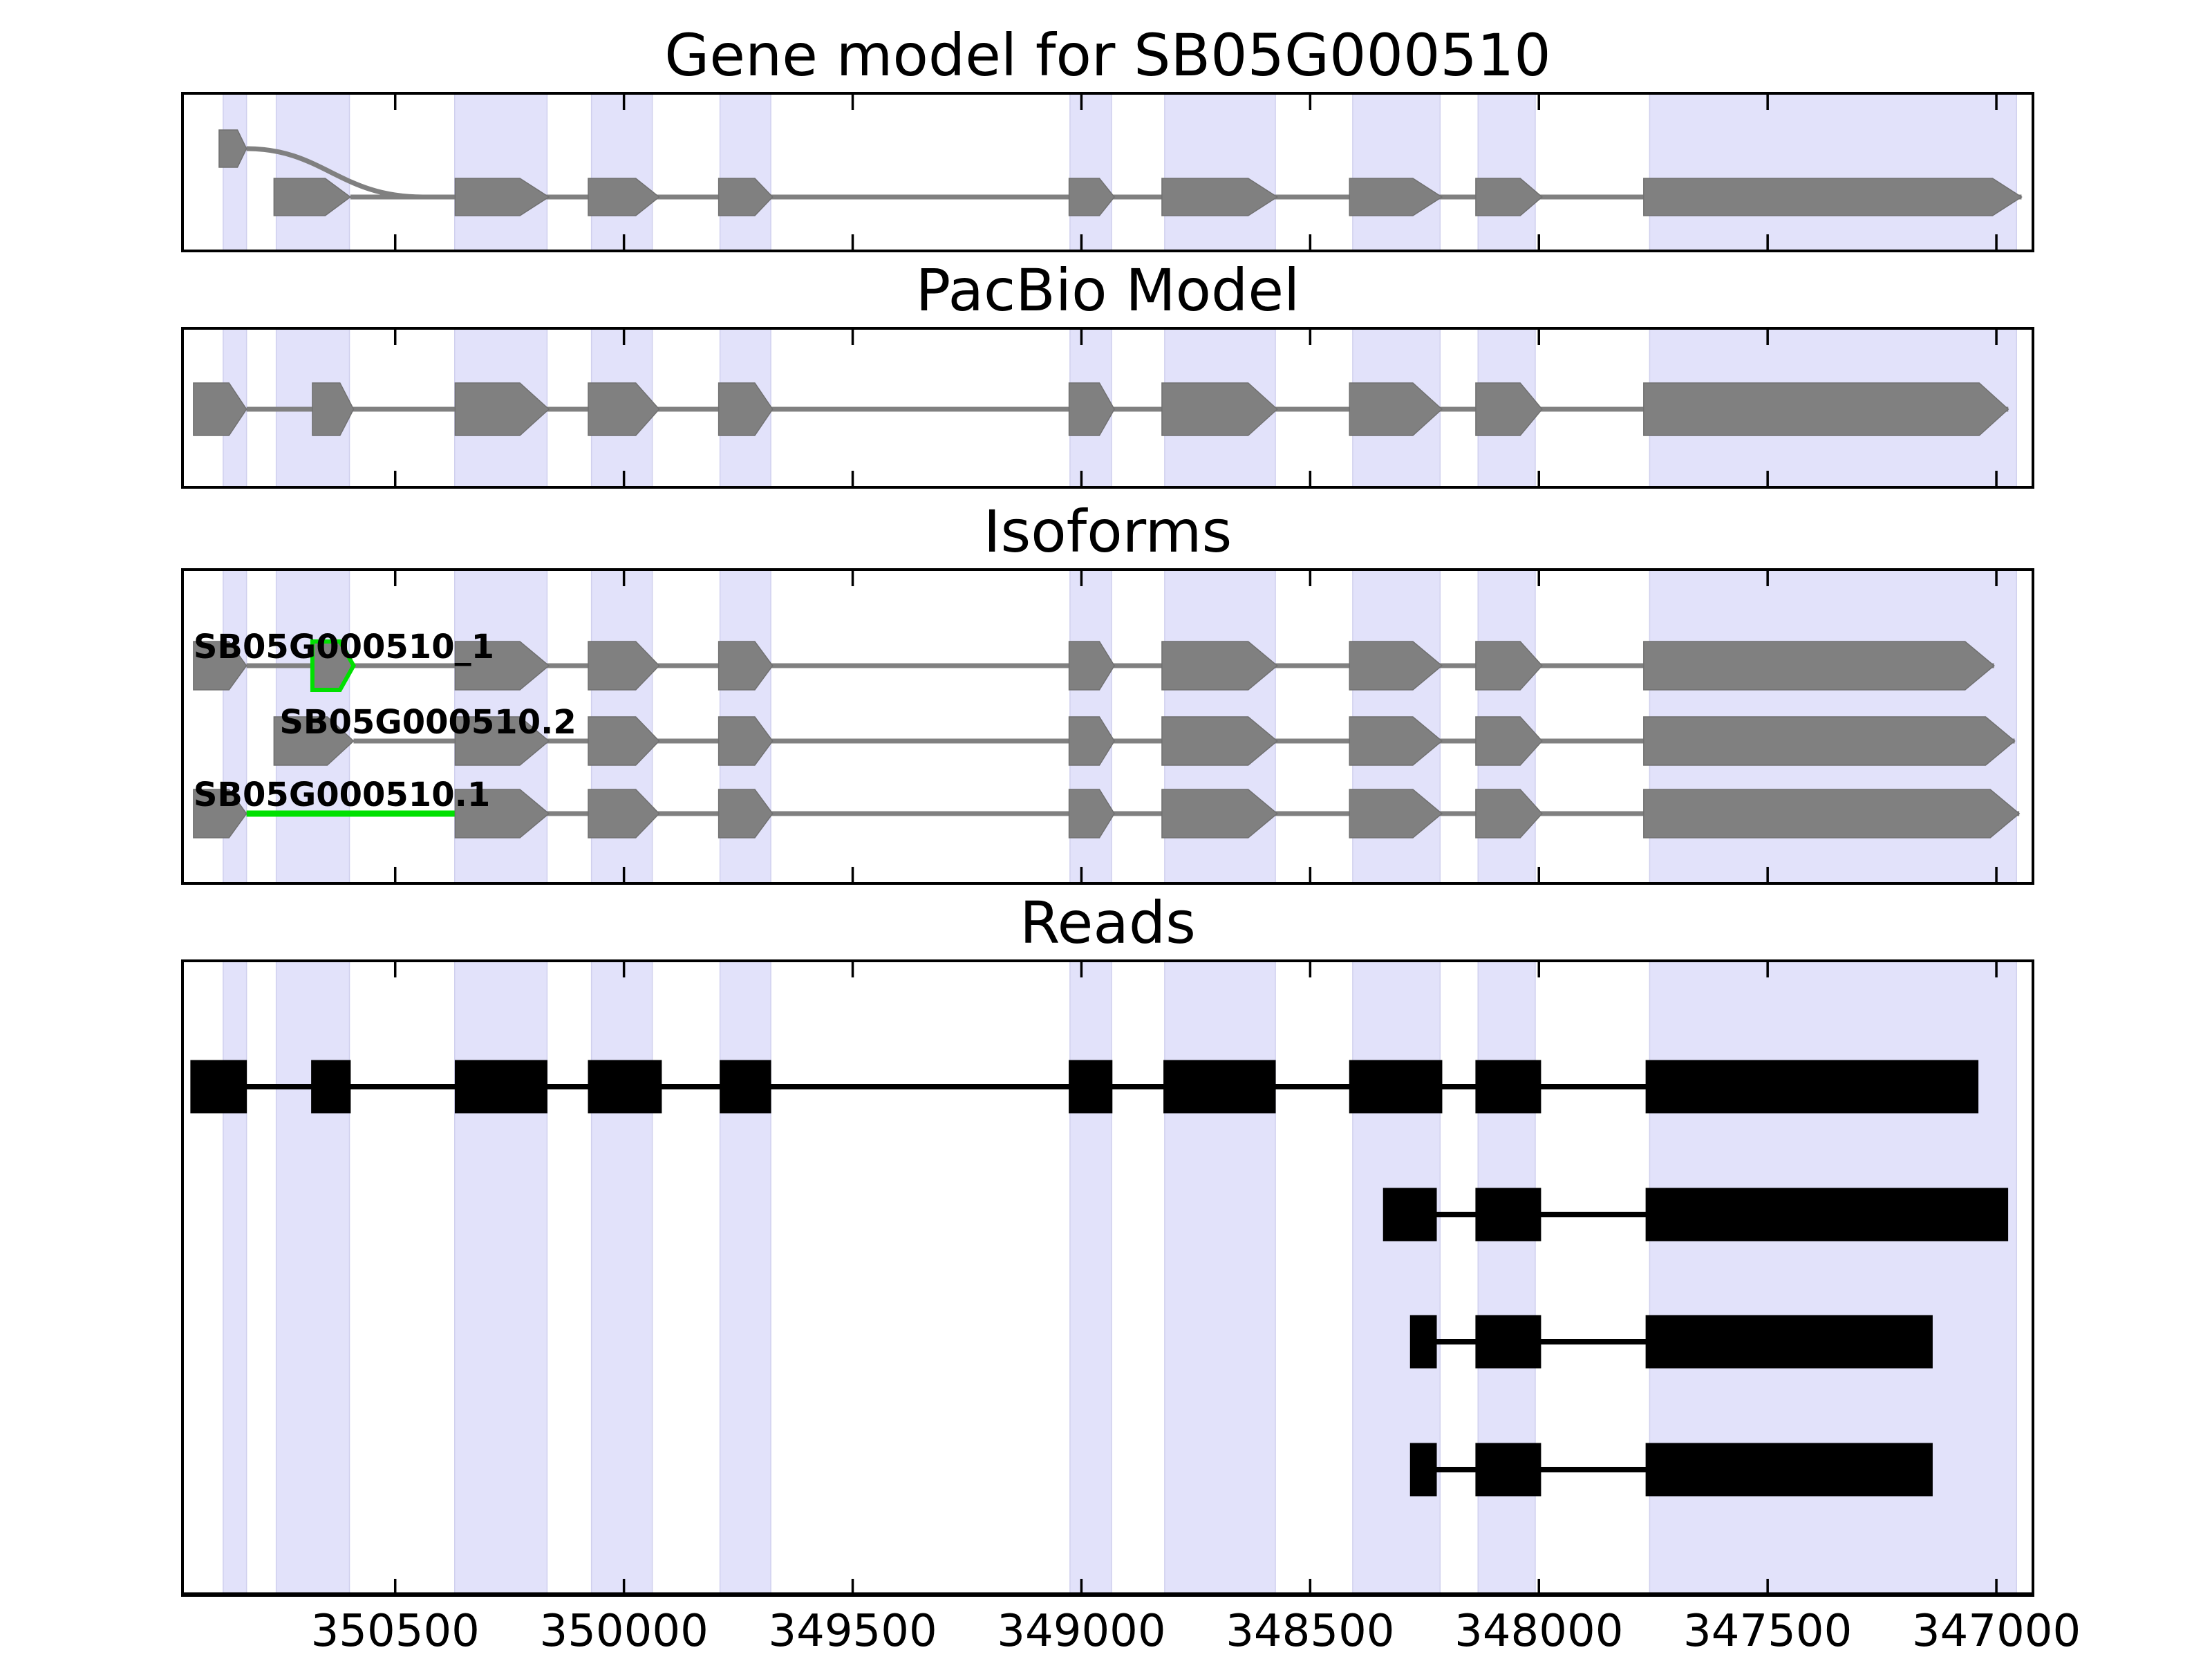 Image resolution: width=2212 pixels, height=1659 pixels. Describe the element at coordinates (1081, 1632) in the screenshot. I see `x-tick-label: 349000` at that location.